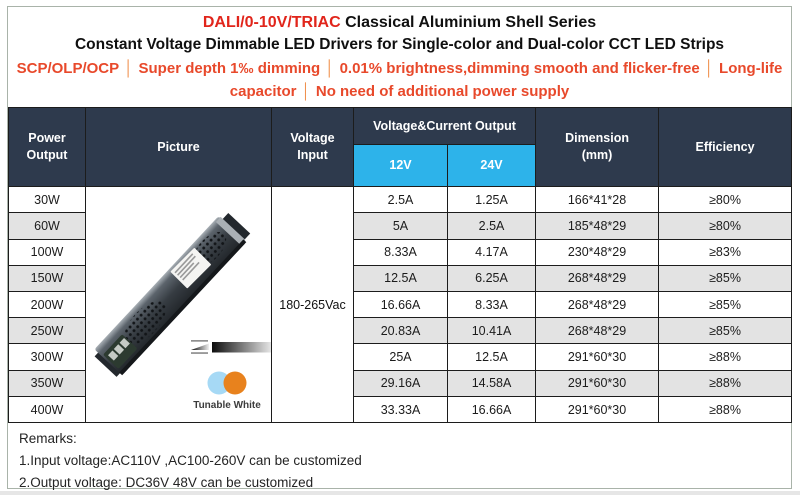  Describe the element at coordinates (725, 252) in the screenshot. I see `efficiency-cell: ≥83%` at that location.